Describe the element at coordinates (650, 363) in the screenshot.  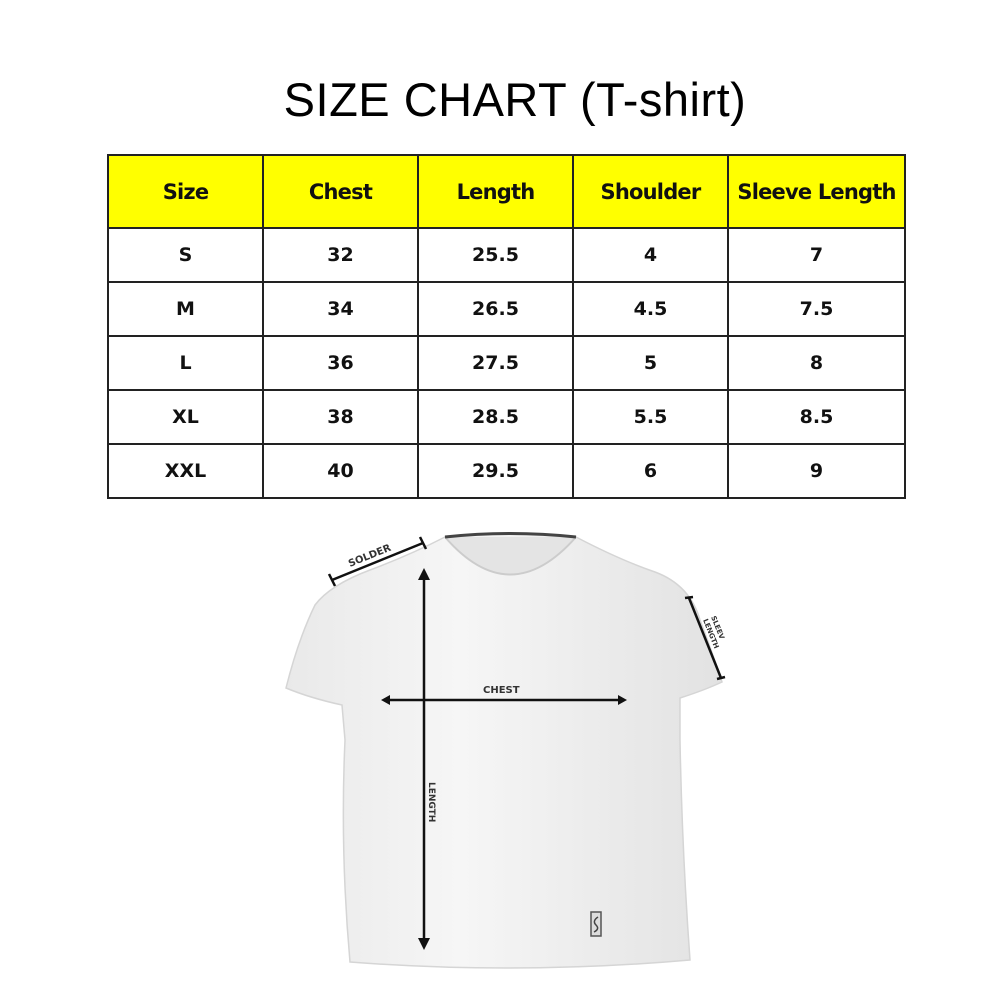
I see `cell-shoulder: 5` at that location.